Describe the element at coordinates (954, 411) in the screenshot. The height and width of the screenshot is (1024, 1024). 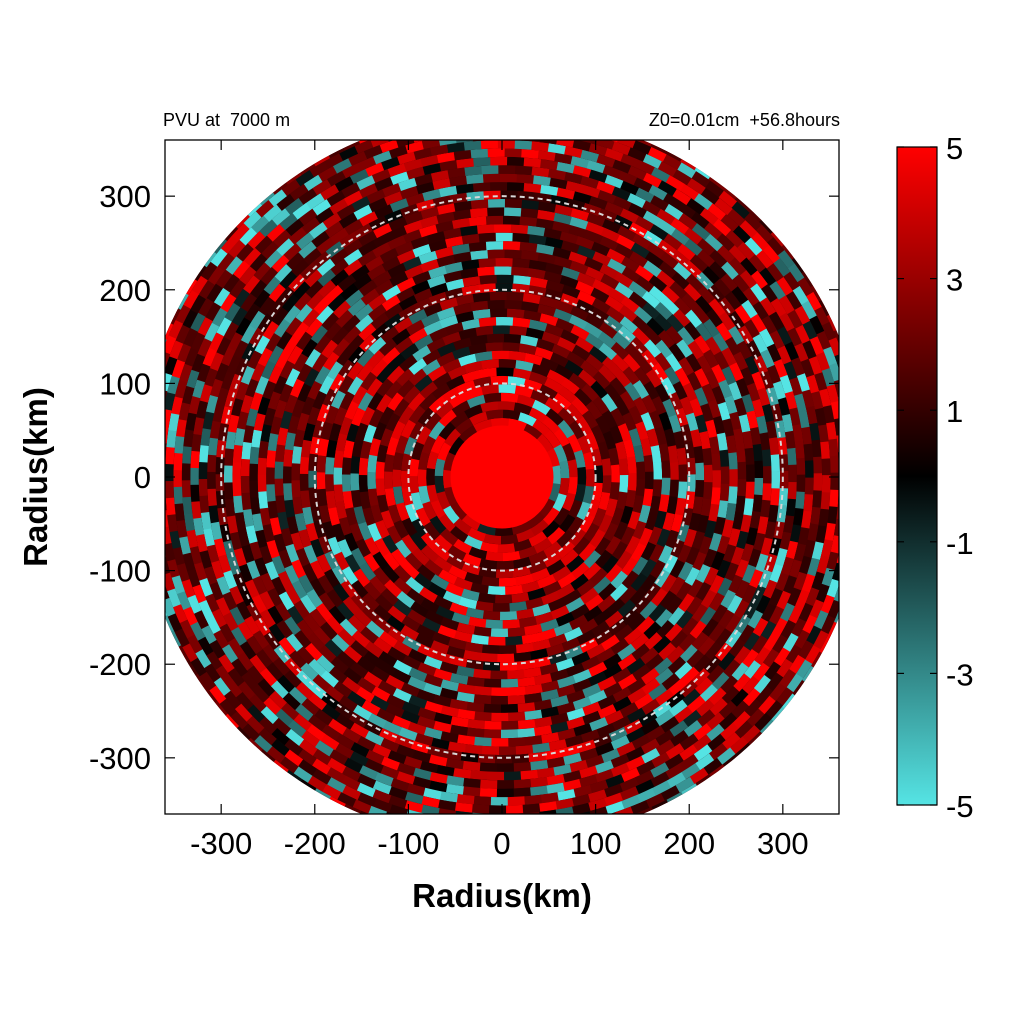
I see `colorbar-tick-label: 1` at that location.